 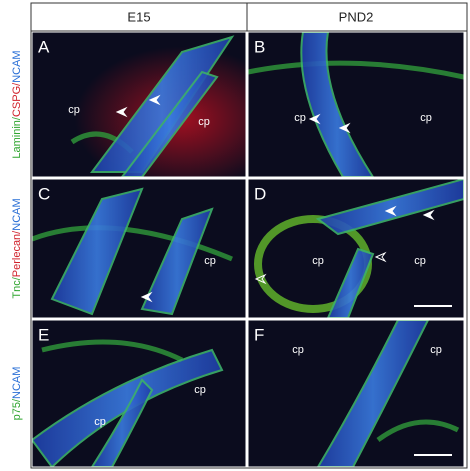 What do you see at coordinates (17, 409) in the screenshot?
I see `row-label-part: p75/` at bounding box center [17, 409].